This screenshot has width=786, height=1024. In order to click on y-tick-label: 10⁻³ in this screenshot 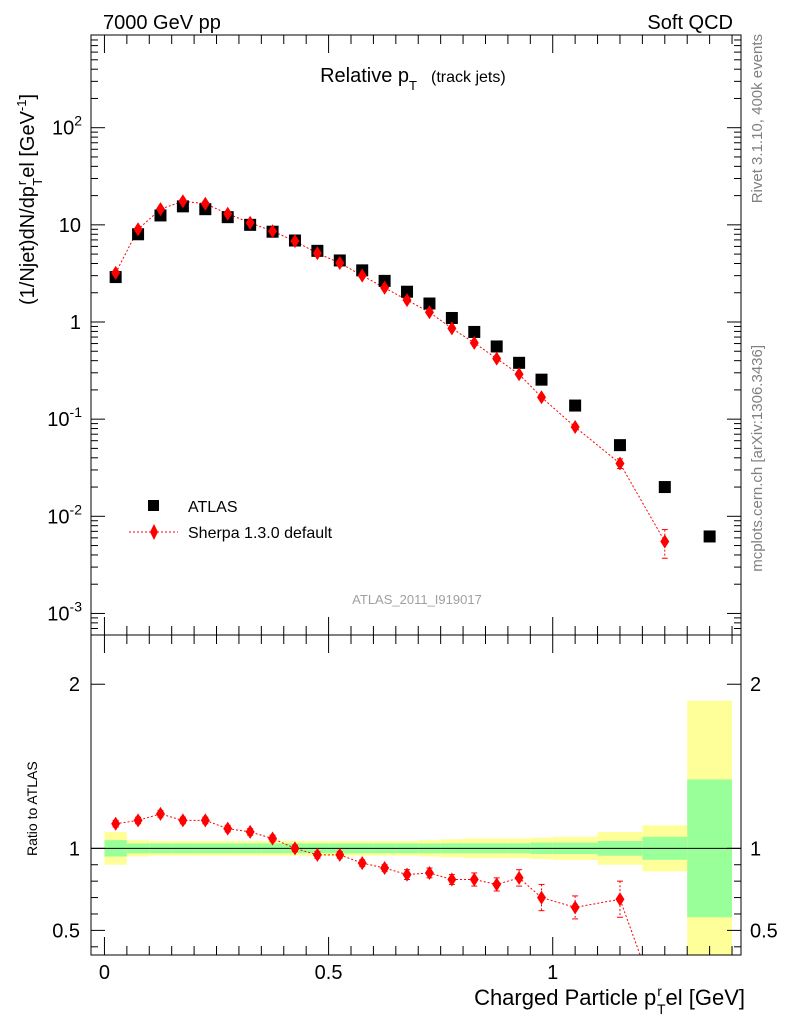, I will do `click(64, 611)`.